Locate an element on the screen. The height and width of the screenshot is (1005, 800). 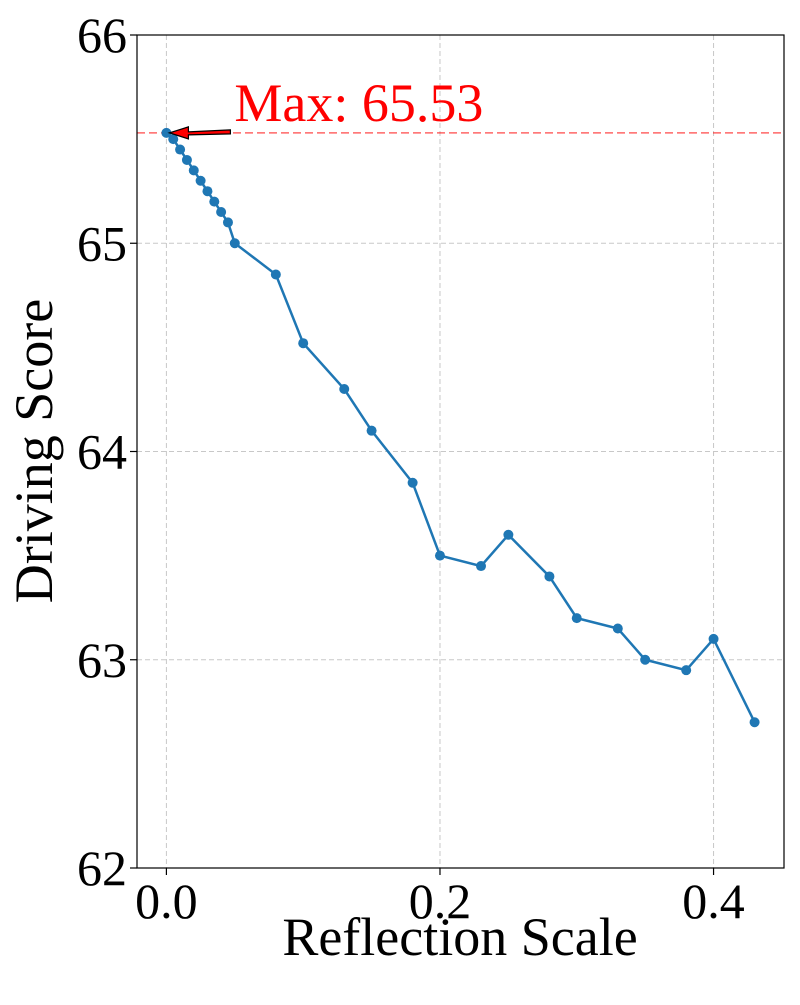
y-axis-label: Driving Score is located at coordinates (34, 451).